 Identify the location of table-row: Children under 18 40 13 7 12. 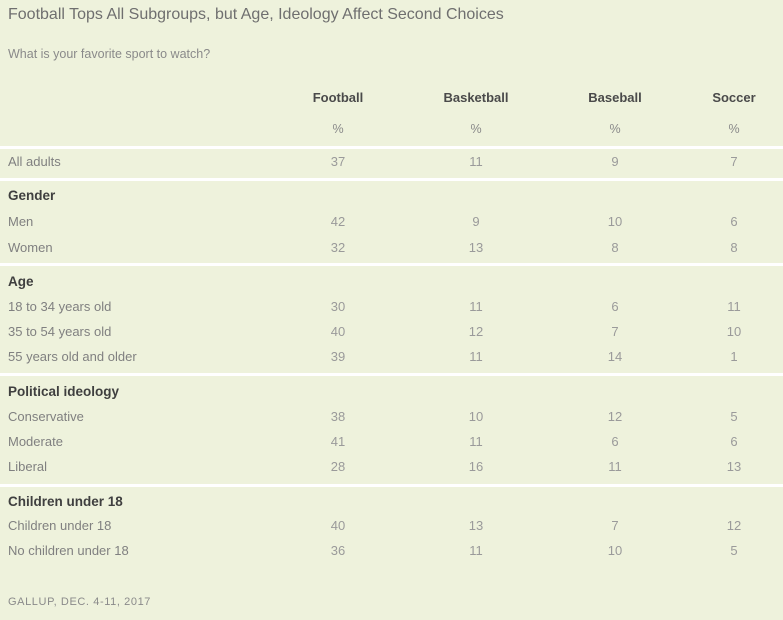
(391, 526).